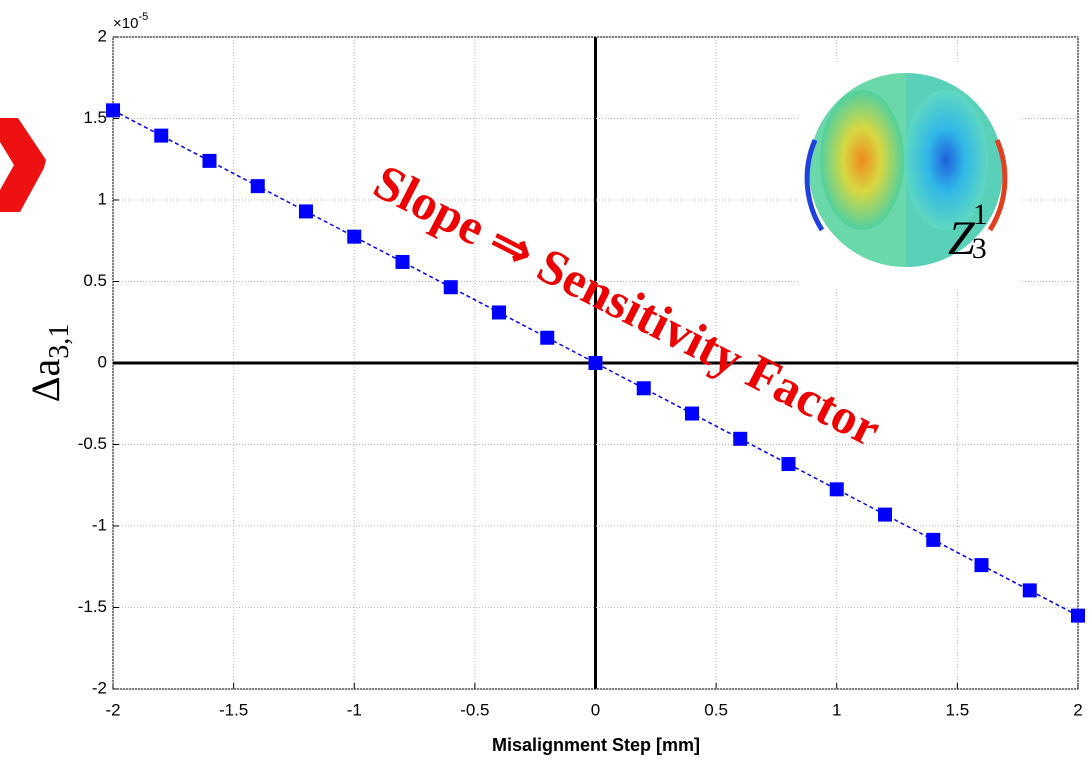 The image size is (1092, 761). What do you see at coordinates (59, 341) in the screenshot?
I see `y-axis-label-sub: 3,1` at bounding box center [59, 341].